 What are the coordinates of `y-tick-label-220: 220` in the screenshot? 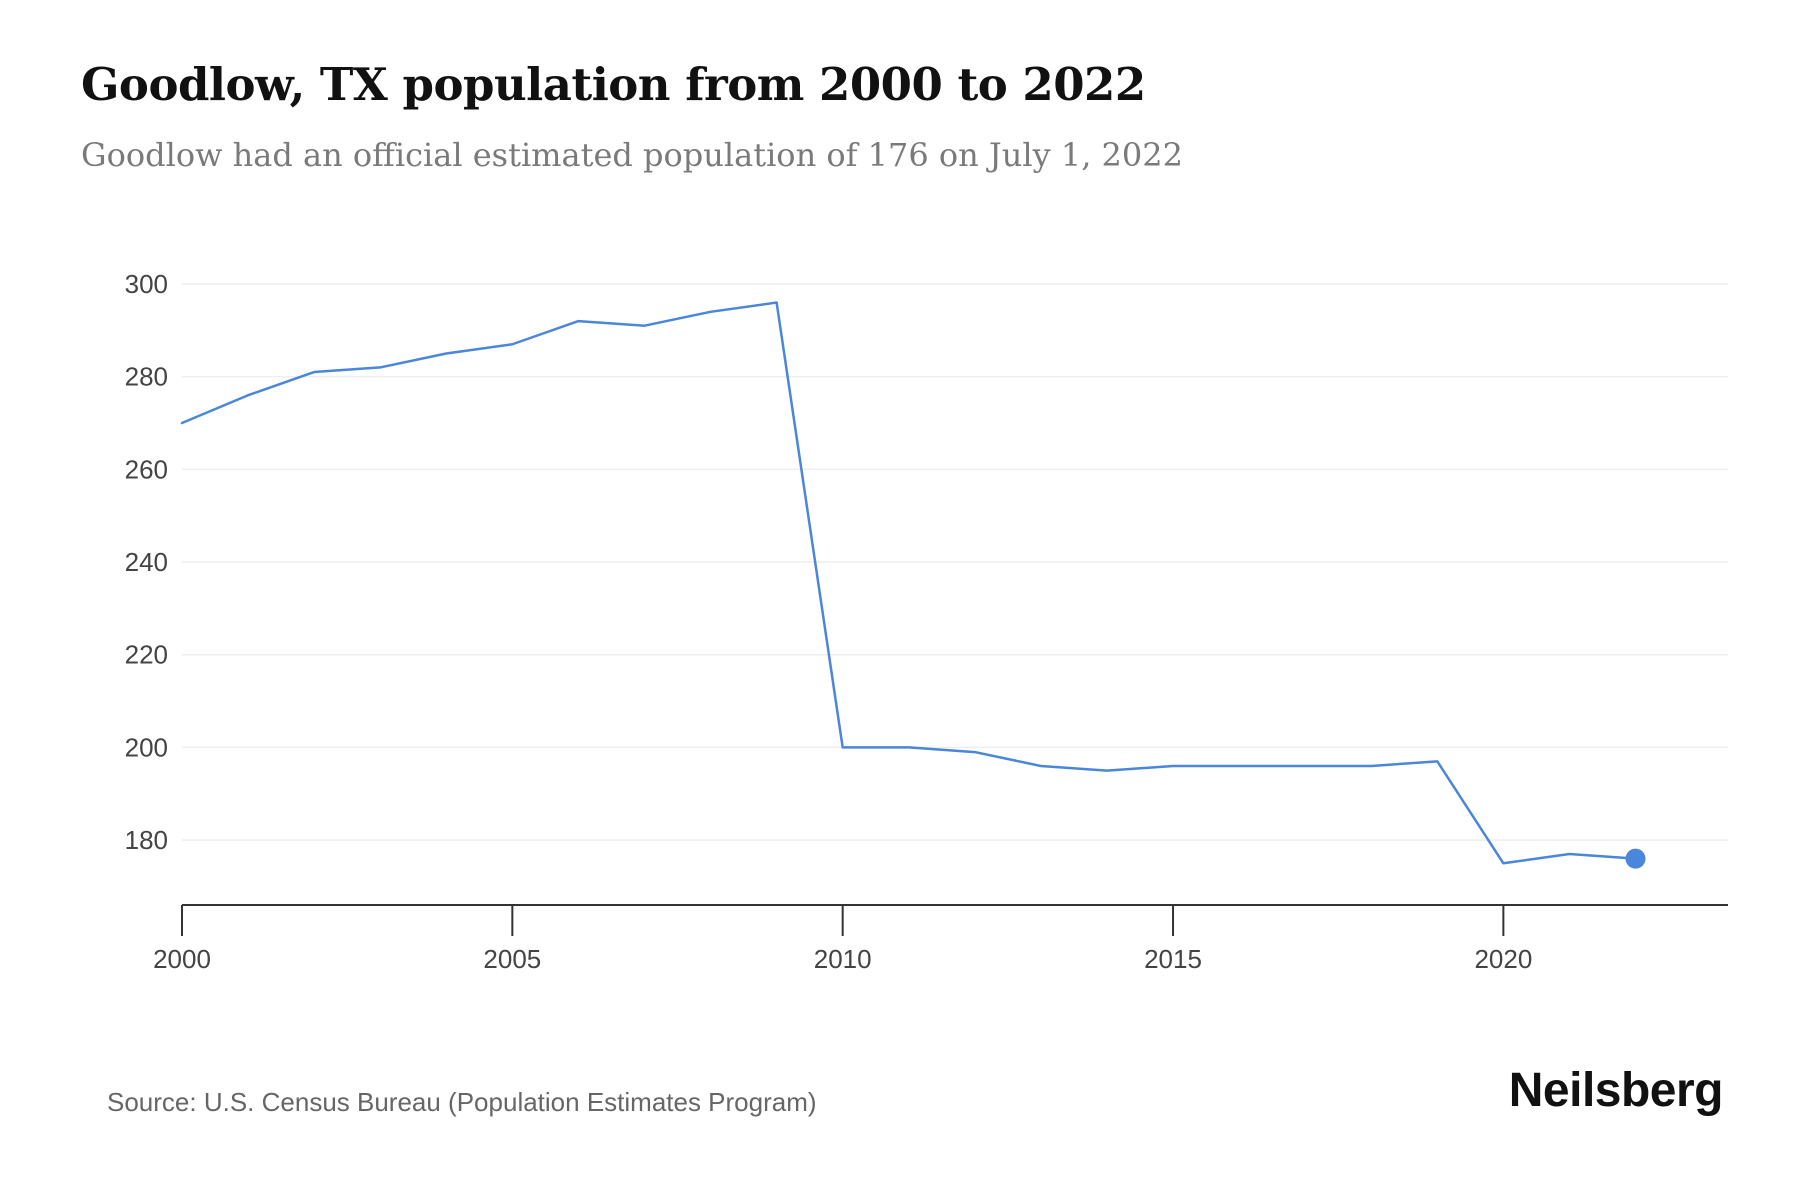 It's located at (146, 655).